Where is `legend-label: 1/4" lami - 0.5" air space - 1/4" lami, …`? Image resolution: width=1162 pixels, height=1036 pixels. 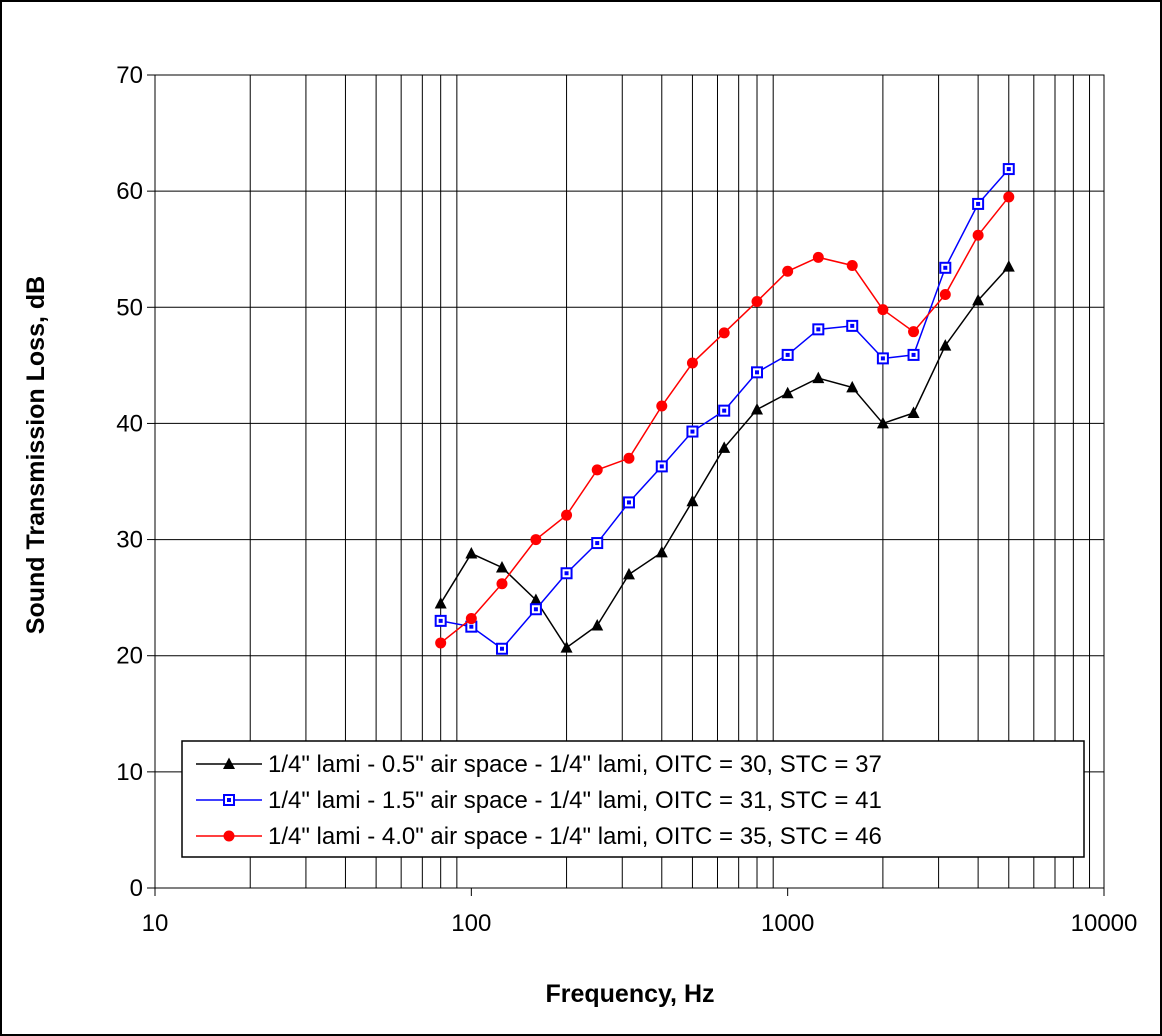 legend-label: 1/4" lami - 0.5" air space - 1/4" lami, … is located at coordinates (575, 764).